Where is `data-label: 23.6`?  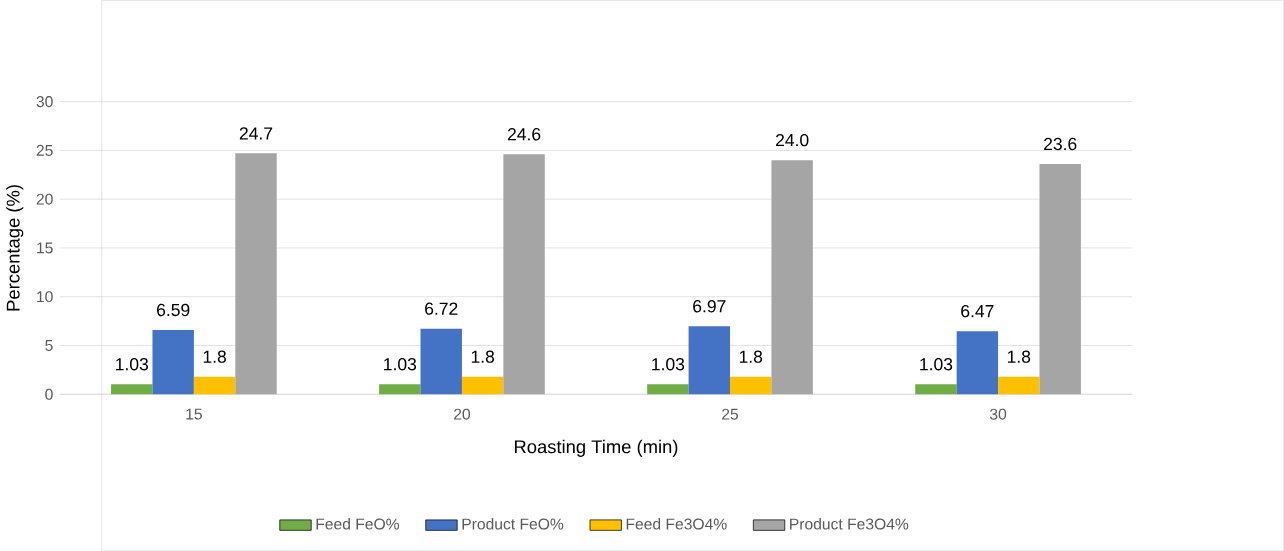 data-label: 23.6 is located at coordinates (1060, 144).